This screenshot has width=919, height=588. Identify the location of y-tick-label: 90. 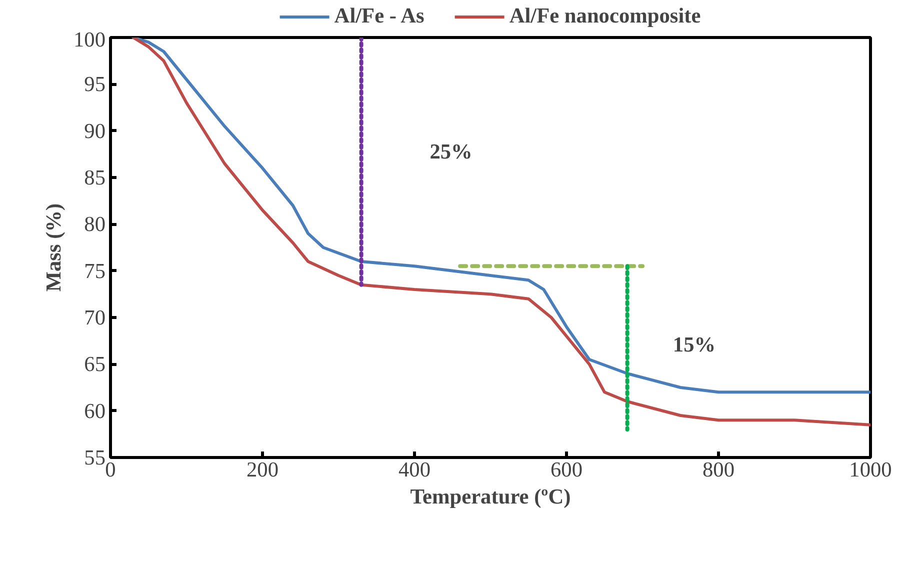
(95, 130).